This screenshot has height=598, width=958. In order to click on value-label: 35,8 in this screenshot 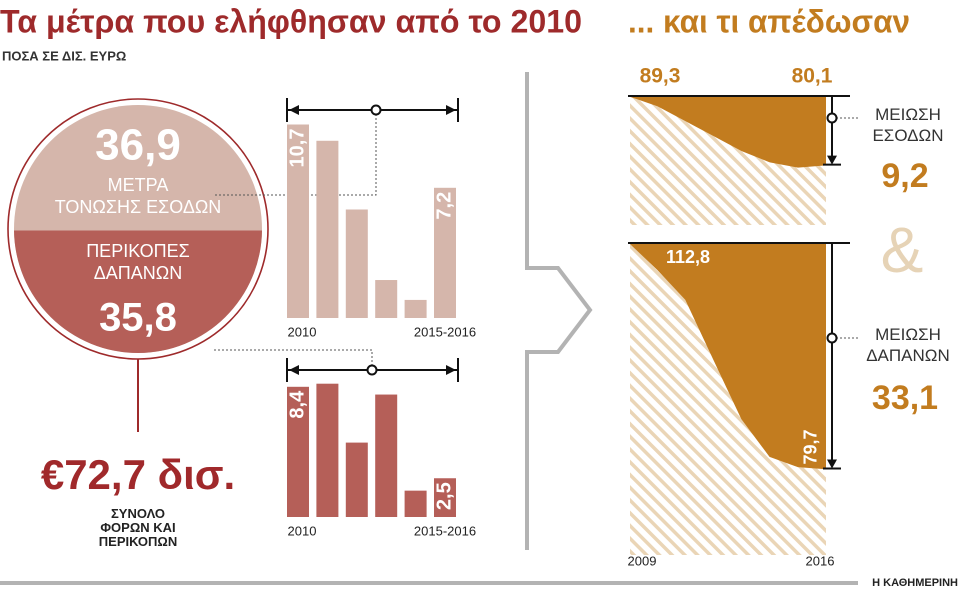, I will do `click(138, 318)`.